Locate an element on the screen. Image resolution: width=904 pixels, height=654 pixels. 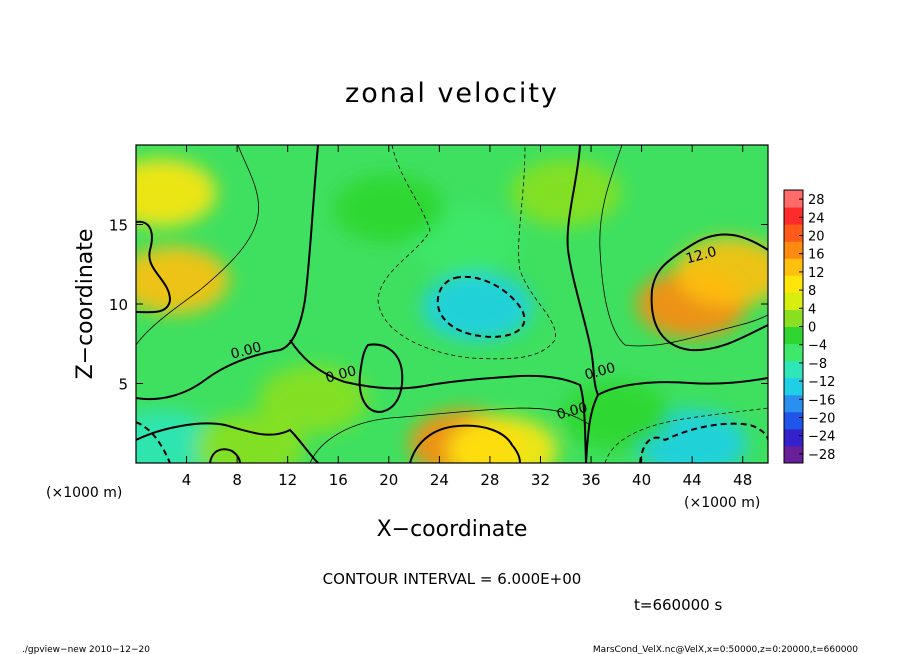
contour-zero-right is located at coordinates (676, 420).